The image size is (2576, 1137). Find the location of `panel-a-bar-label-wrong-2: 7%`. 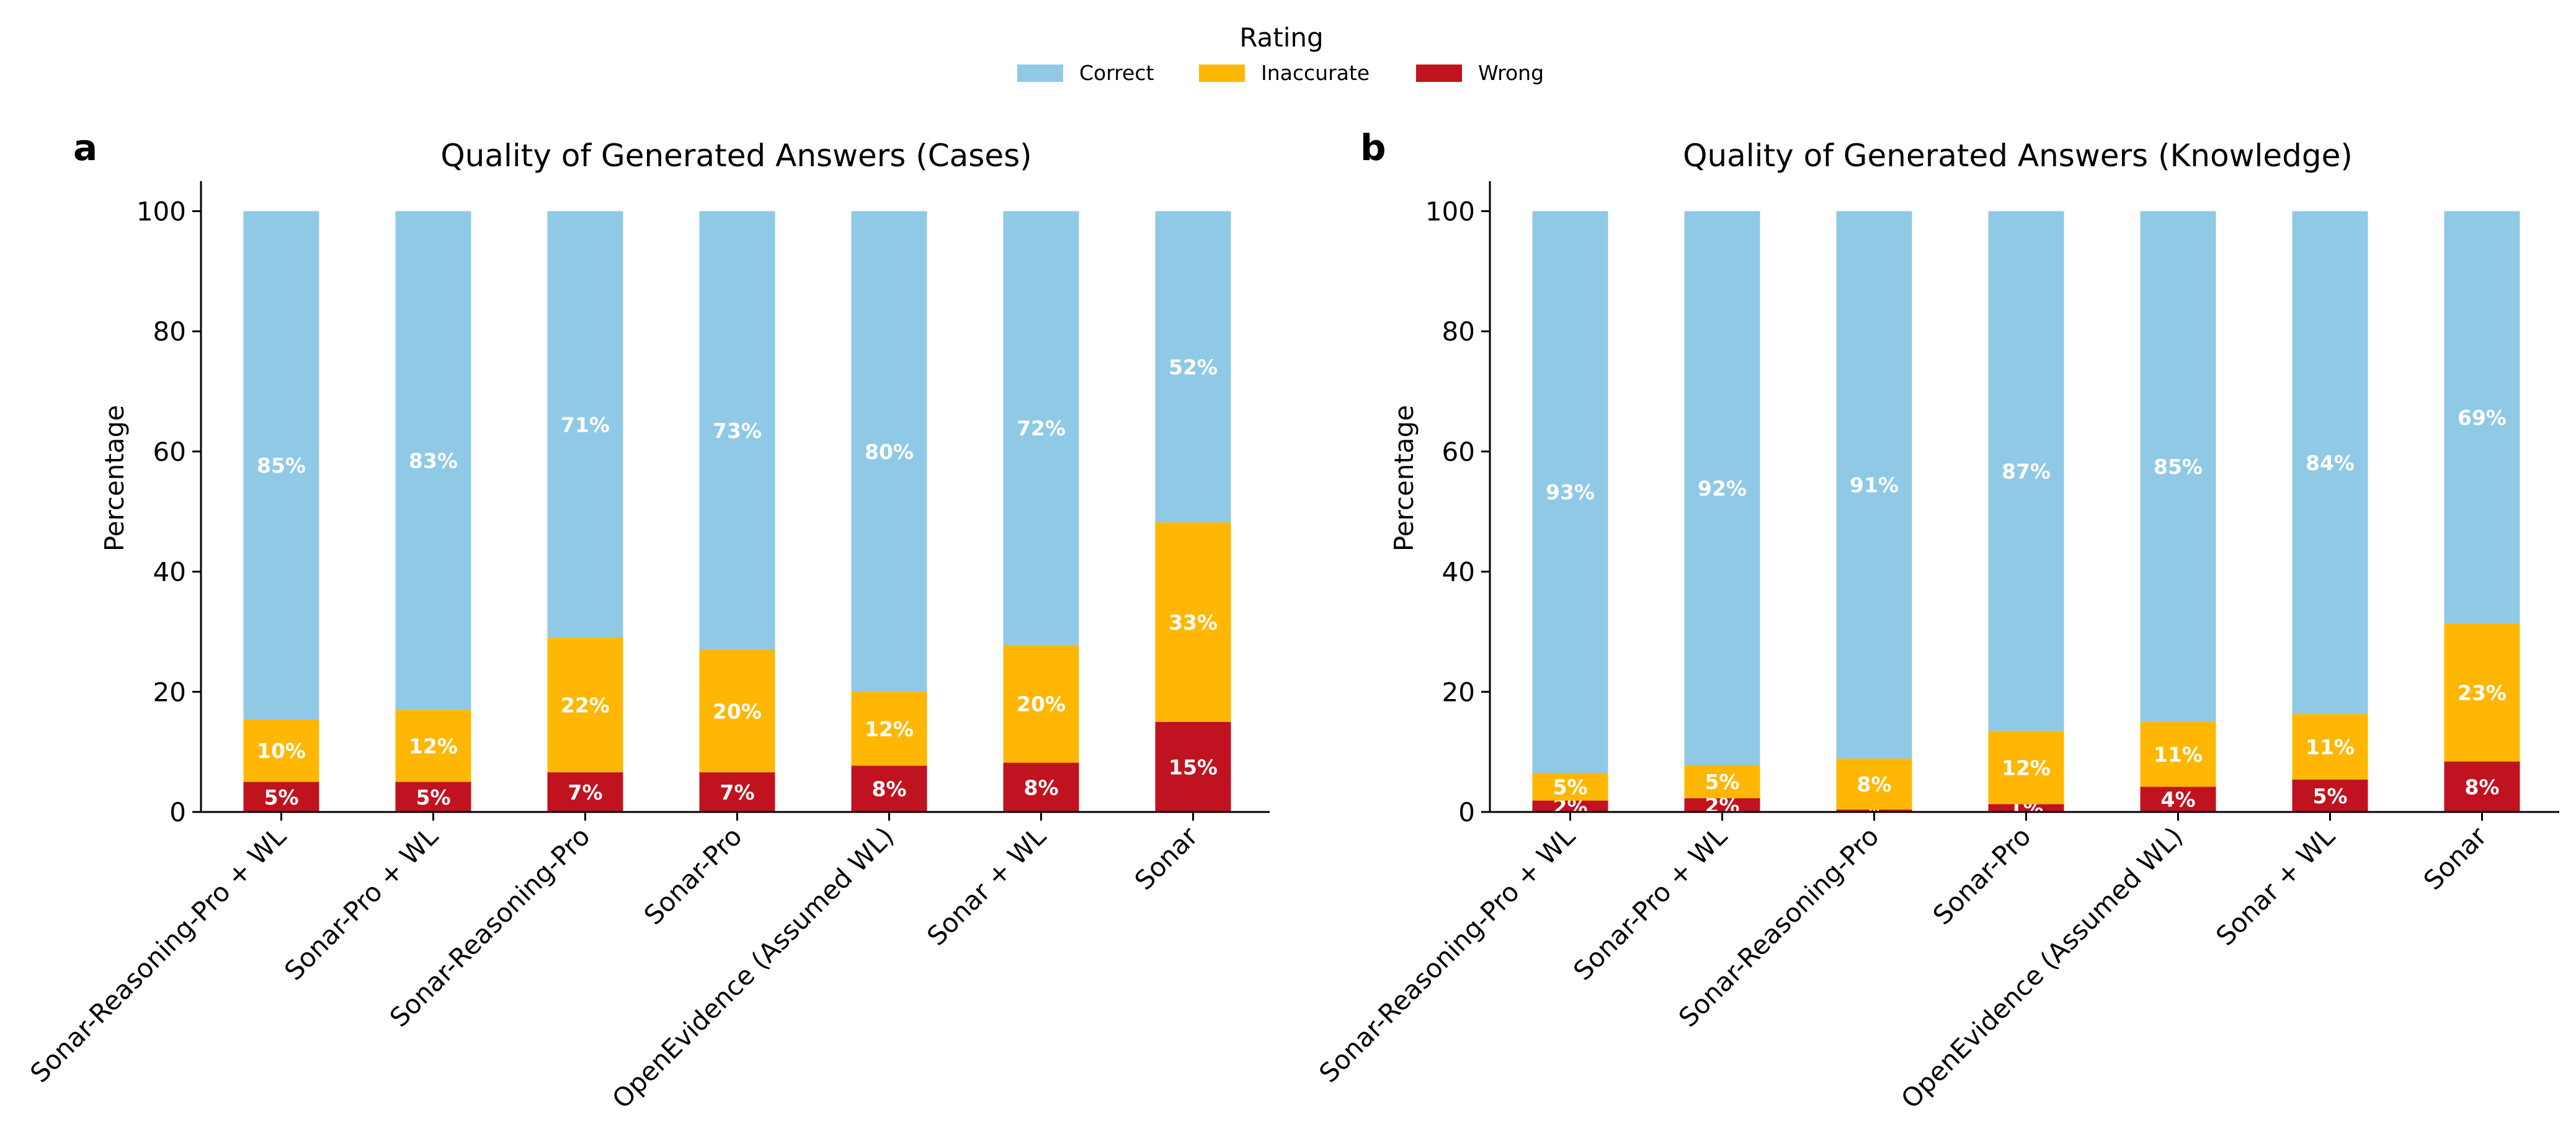

panel-a-bar-label-wrong-2: 7% is located at coordinates (585, 792).